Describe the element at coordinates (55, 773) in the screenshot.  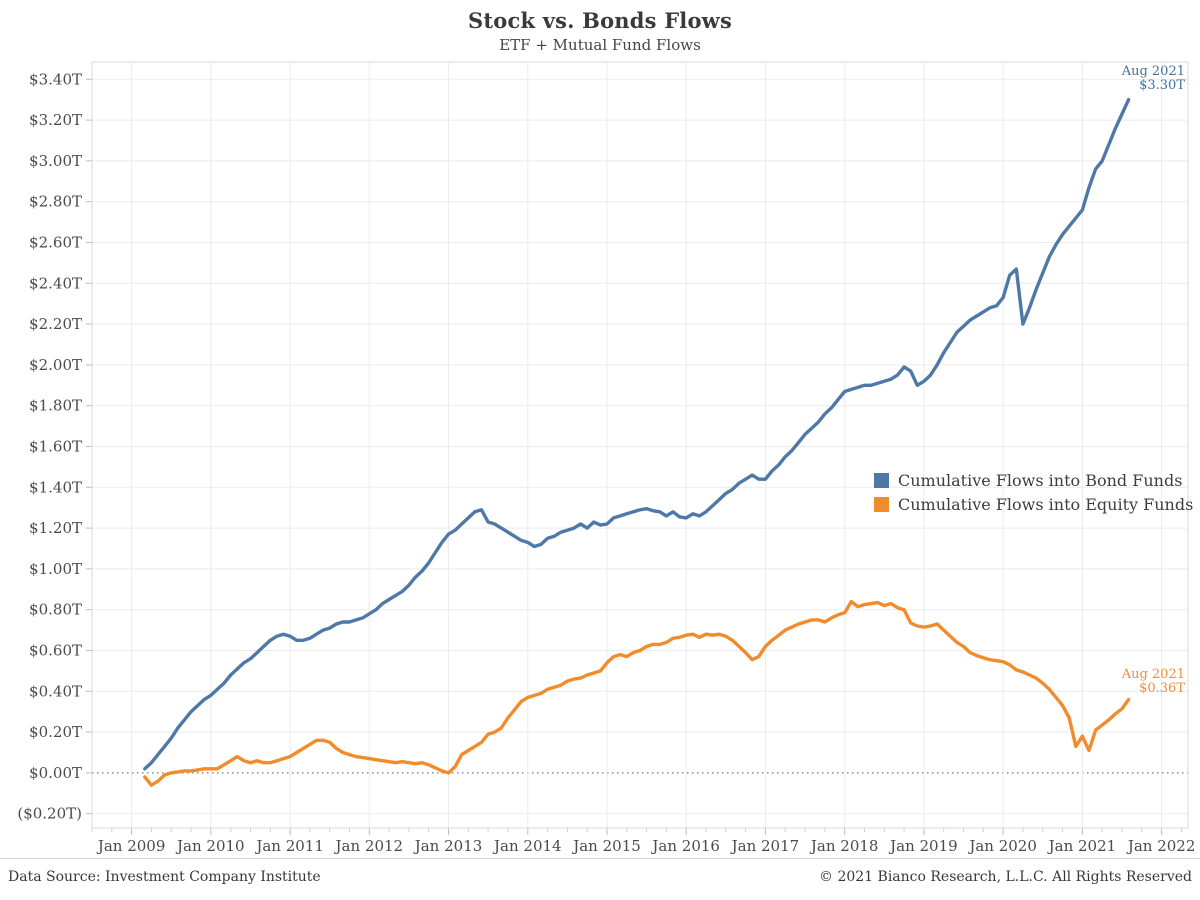
I see `y-tick-label: $0.00T` at that location.